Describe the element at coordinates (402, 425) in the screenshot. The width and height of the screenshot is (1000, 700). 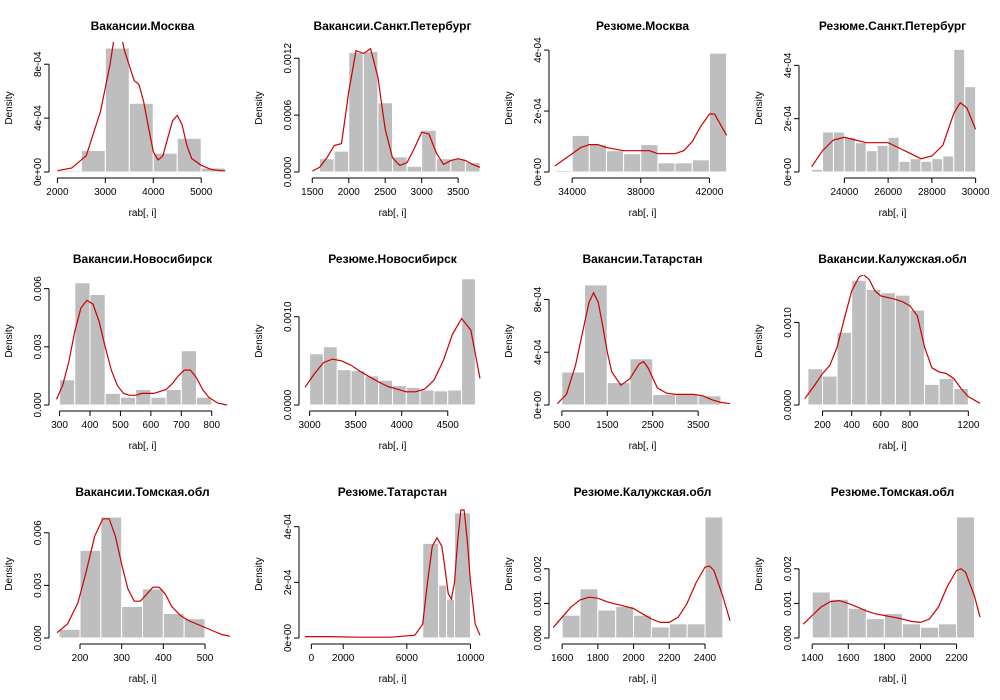
I see `x-tick-label: 4000` at that location.